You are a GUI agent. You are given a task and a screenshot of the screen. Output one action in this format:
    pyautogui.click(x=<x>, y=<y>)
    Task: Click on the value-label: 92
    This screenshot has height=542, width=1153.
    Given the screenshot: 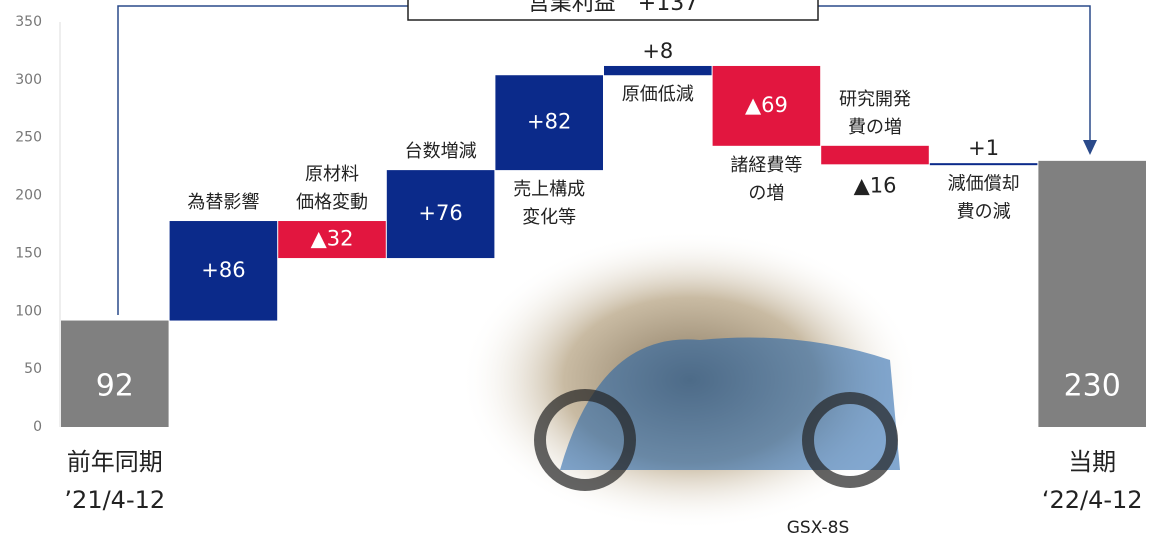 What is the action you would take?
    pyautogui.click(x=115, y=386)
    